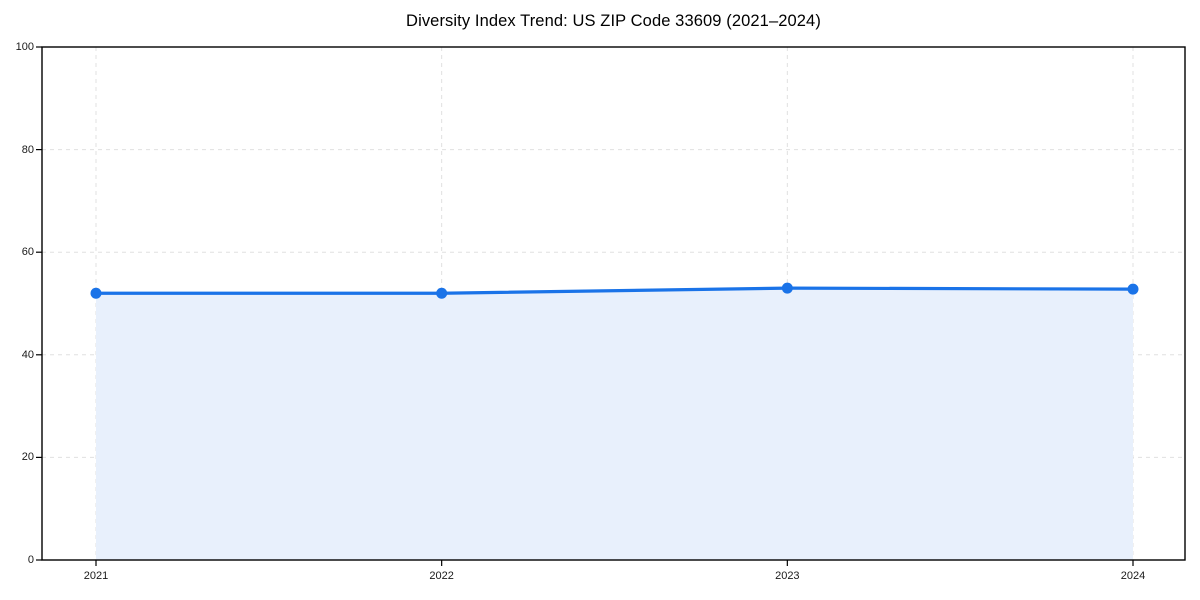  Describe the element at coordinates (1133, 576) in the screenshot. I see `x-tick-label: 2024` at that location.